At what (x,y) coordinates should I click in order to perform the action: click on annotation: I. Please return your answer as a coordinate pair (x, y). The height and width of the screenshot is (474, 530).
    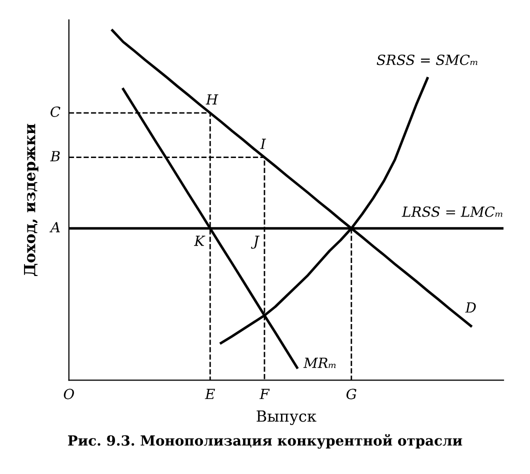
    Looking at the image, I should click on (263, 143).